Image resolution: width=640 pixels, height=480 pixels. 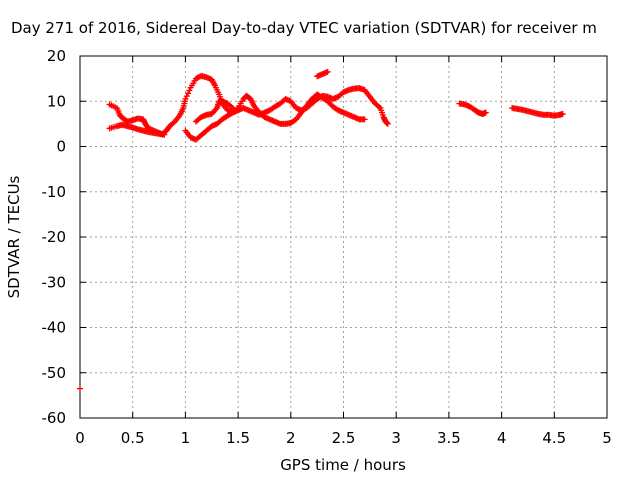 What do you see at coordinates (56, 56) in the screenshot?
I see `y-tick-label: 20` at bounding box center [56, 56].